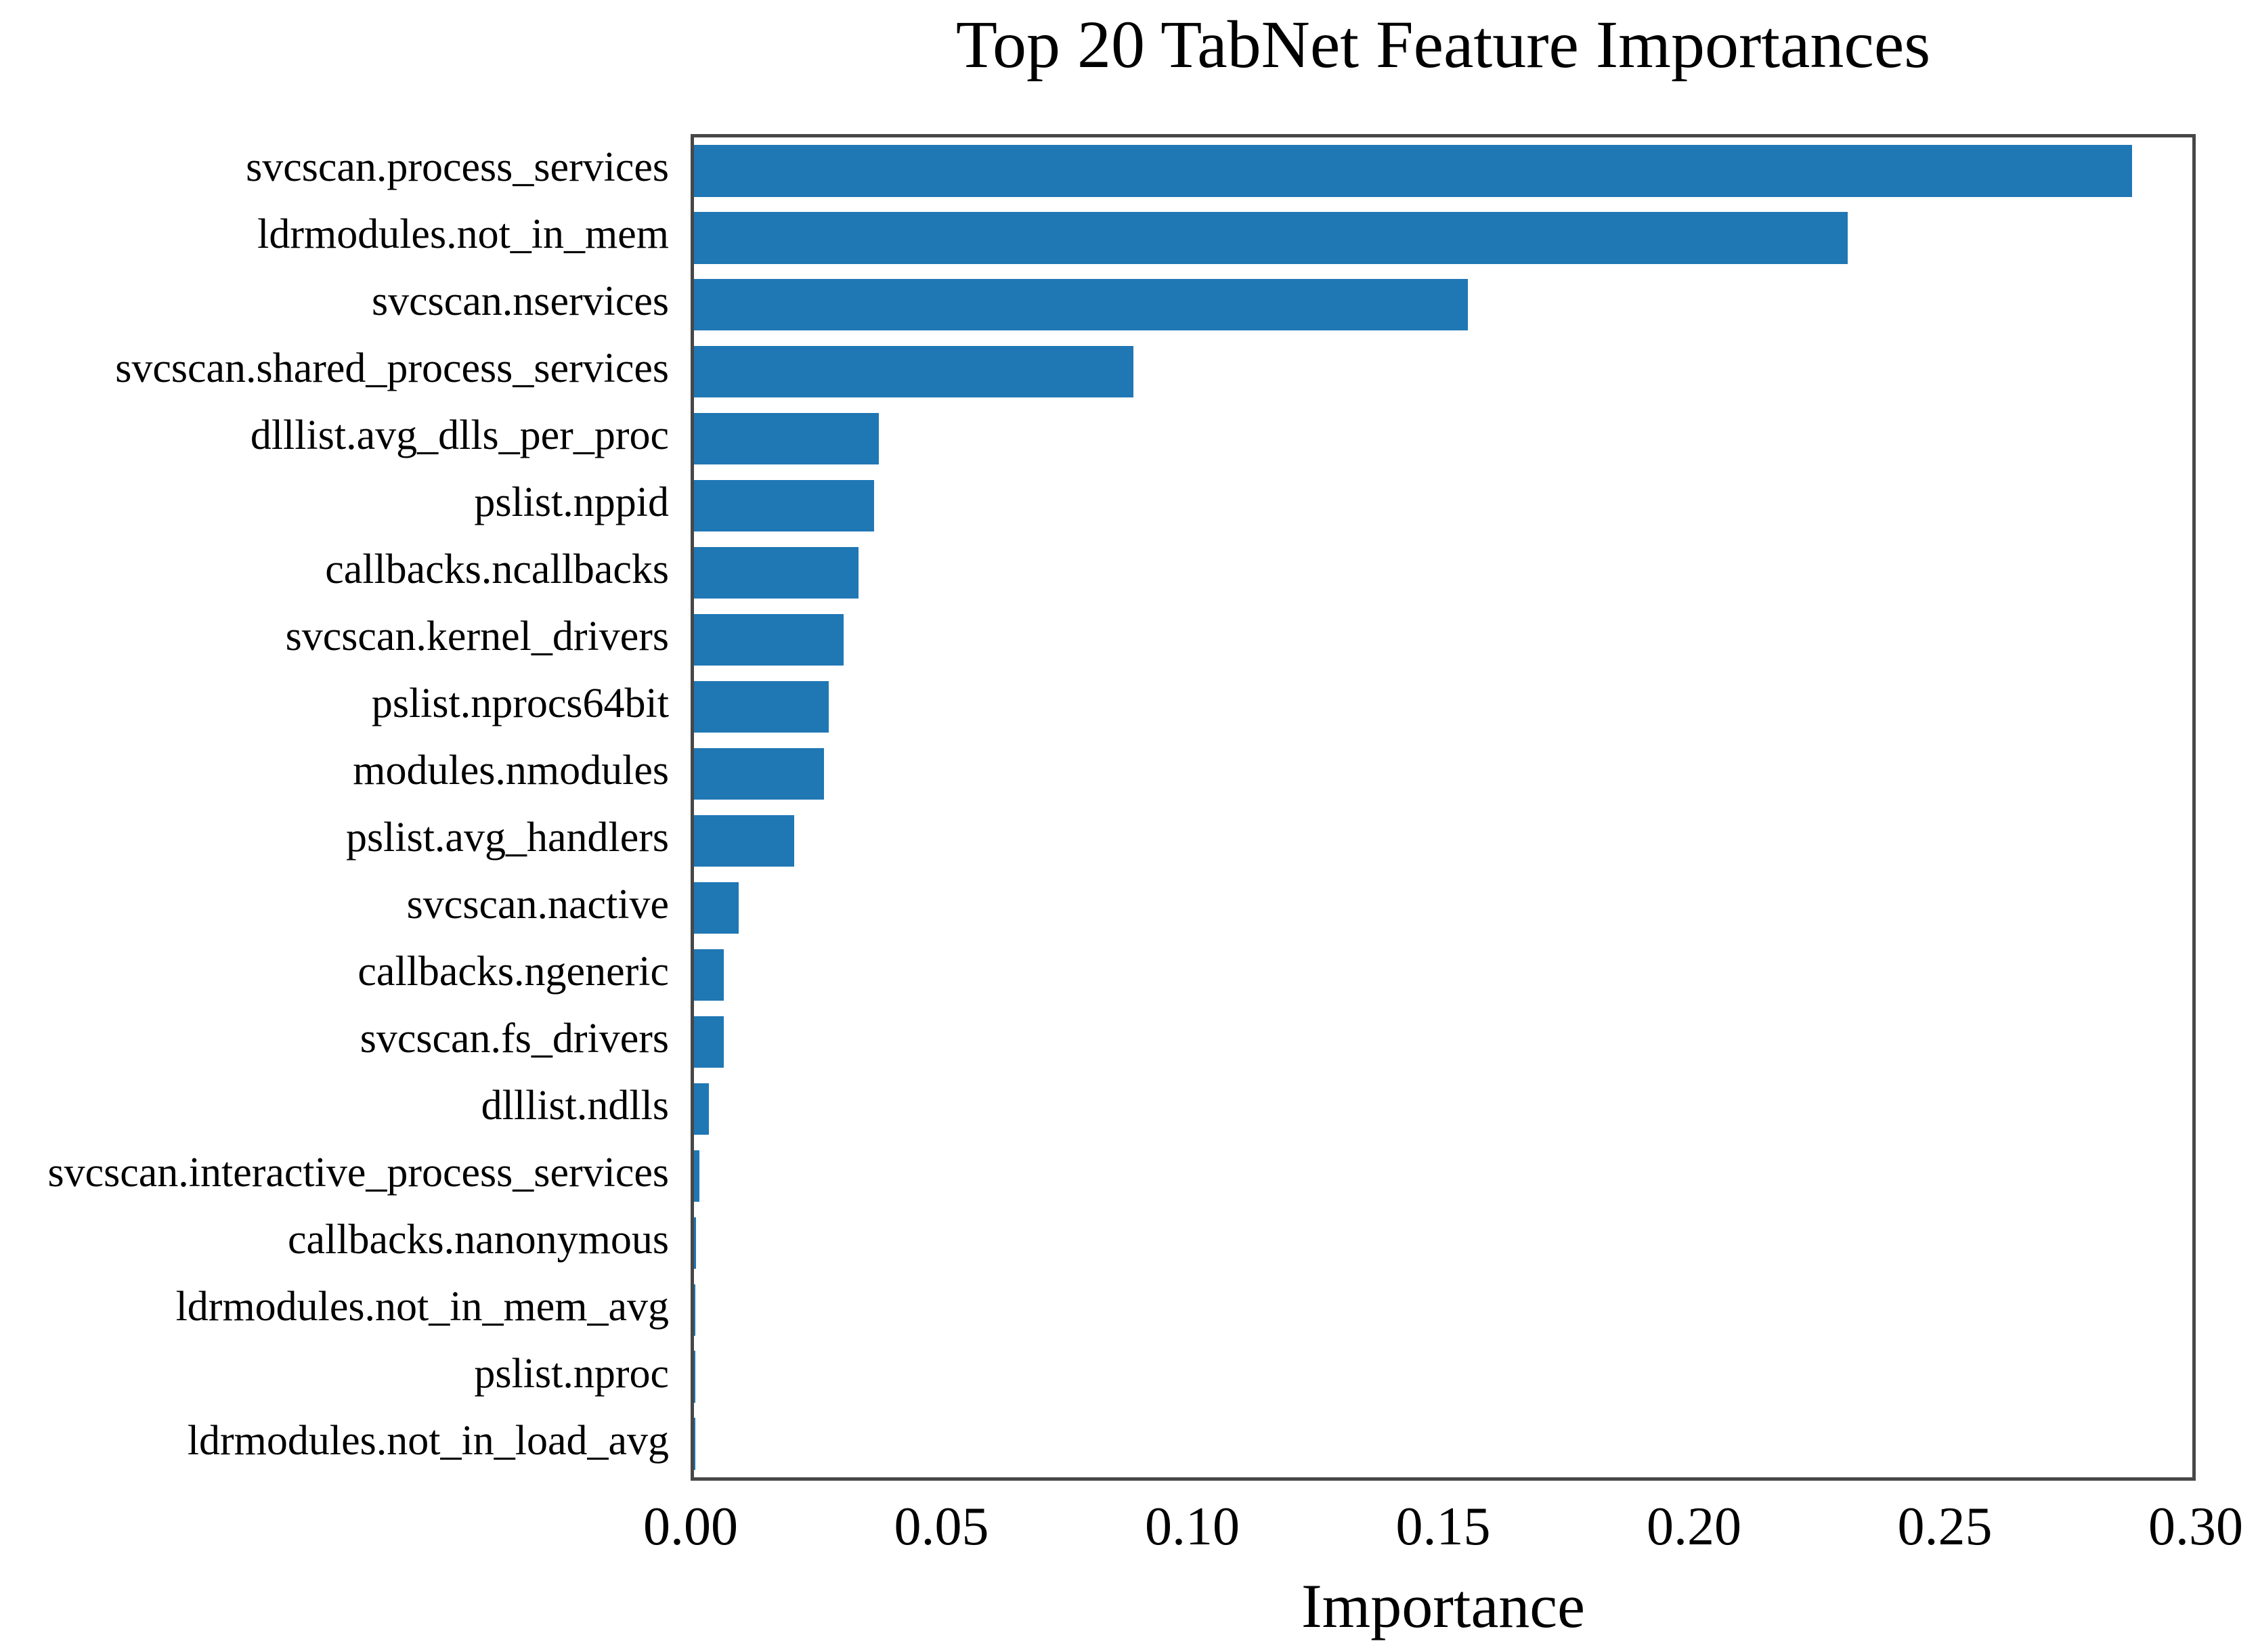 The width and height of the screenshot is (2258, 1652). Describe the element at coordinates (463, 234) in the screenshot. I see `y-tick-label: ldrmodules.not_in_mem` at that location.